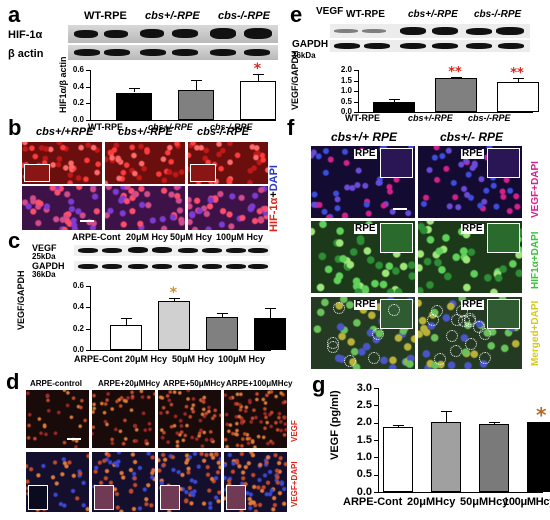 The height and width of the screenshot is (520, 550). I want to click on column-label: ARPE+20μMHcy, so click(129, 383).